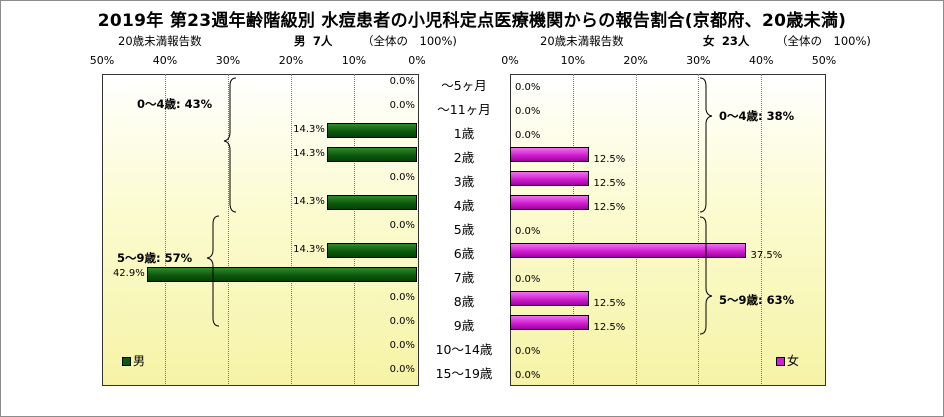 The width and height of the screenshot is (944, 417). Describe the element at coordinates (709, 41) in the screenshot. I see `right-sex: 女` at that location.